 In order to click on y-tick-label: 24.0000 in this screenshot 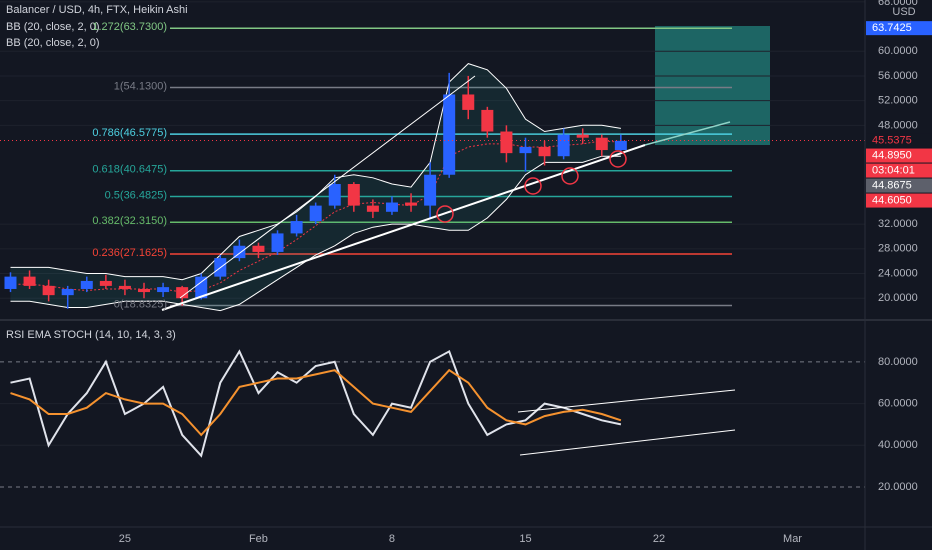, I will do `click(898, 273)`.